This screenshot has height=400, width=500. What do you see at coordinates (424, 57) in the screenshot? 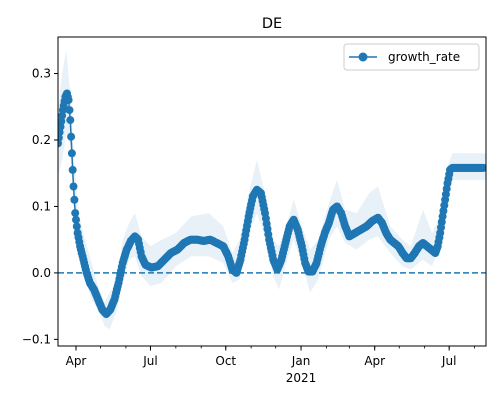
I see `legend-label: growth_rate` at bounding box center [424, 57].